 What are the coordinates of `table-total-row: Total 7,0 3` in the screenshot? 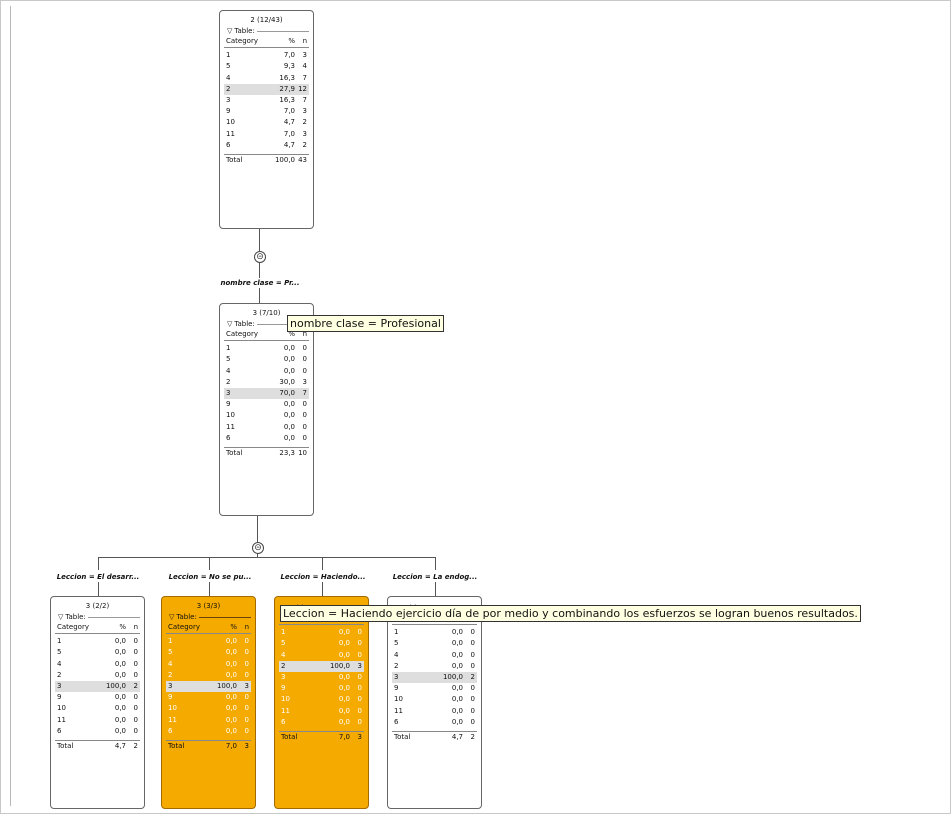 It's located at (321, 736).